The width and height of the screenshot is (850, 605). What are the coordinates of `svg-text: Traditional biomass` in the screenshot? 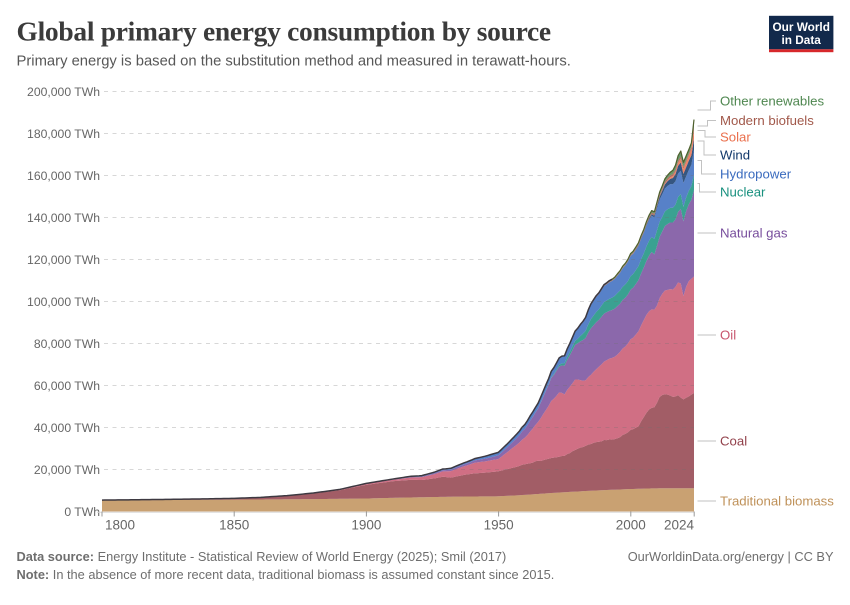 It's located at (777, 501).